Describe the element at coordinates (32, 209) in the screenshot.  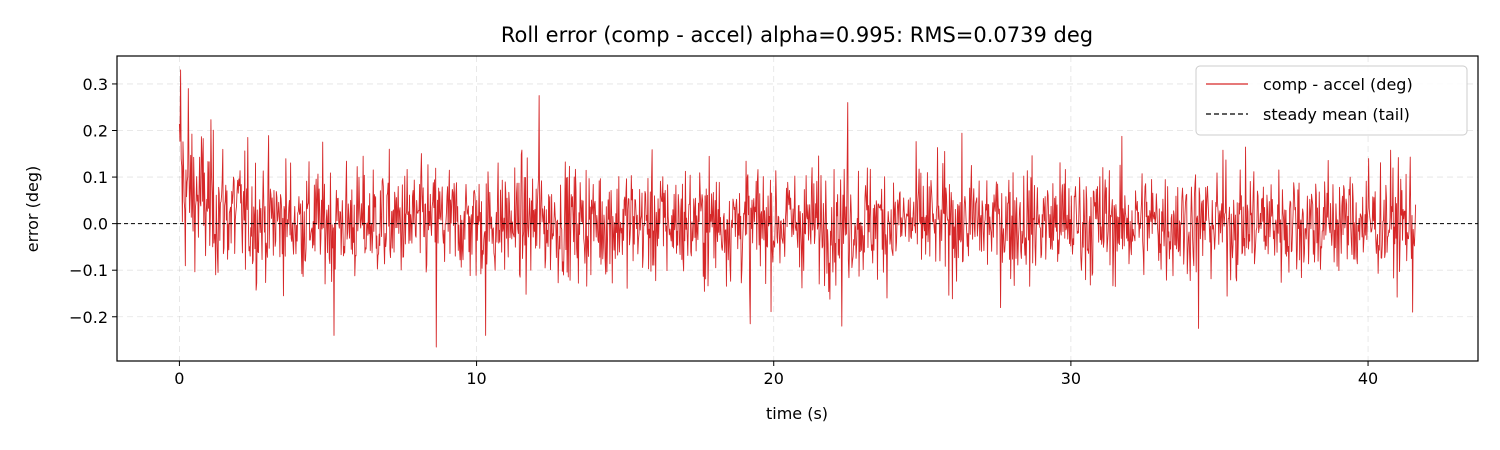
I see `y-axis-label: error (deg)` at that location.